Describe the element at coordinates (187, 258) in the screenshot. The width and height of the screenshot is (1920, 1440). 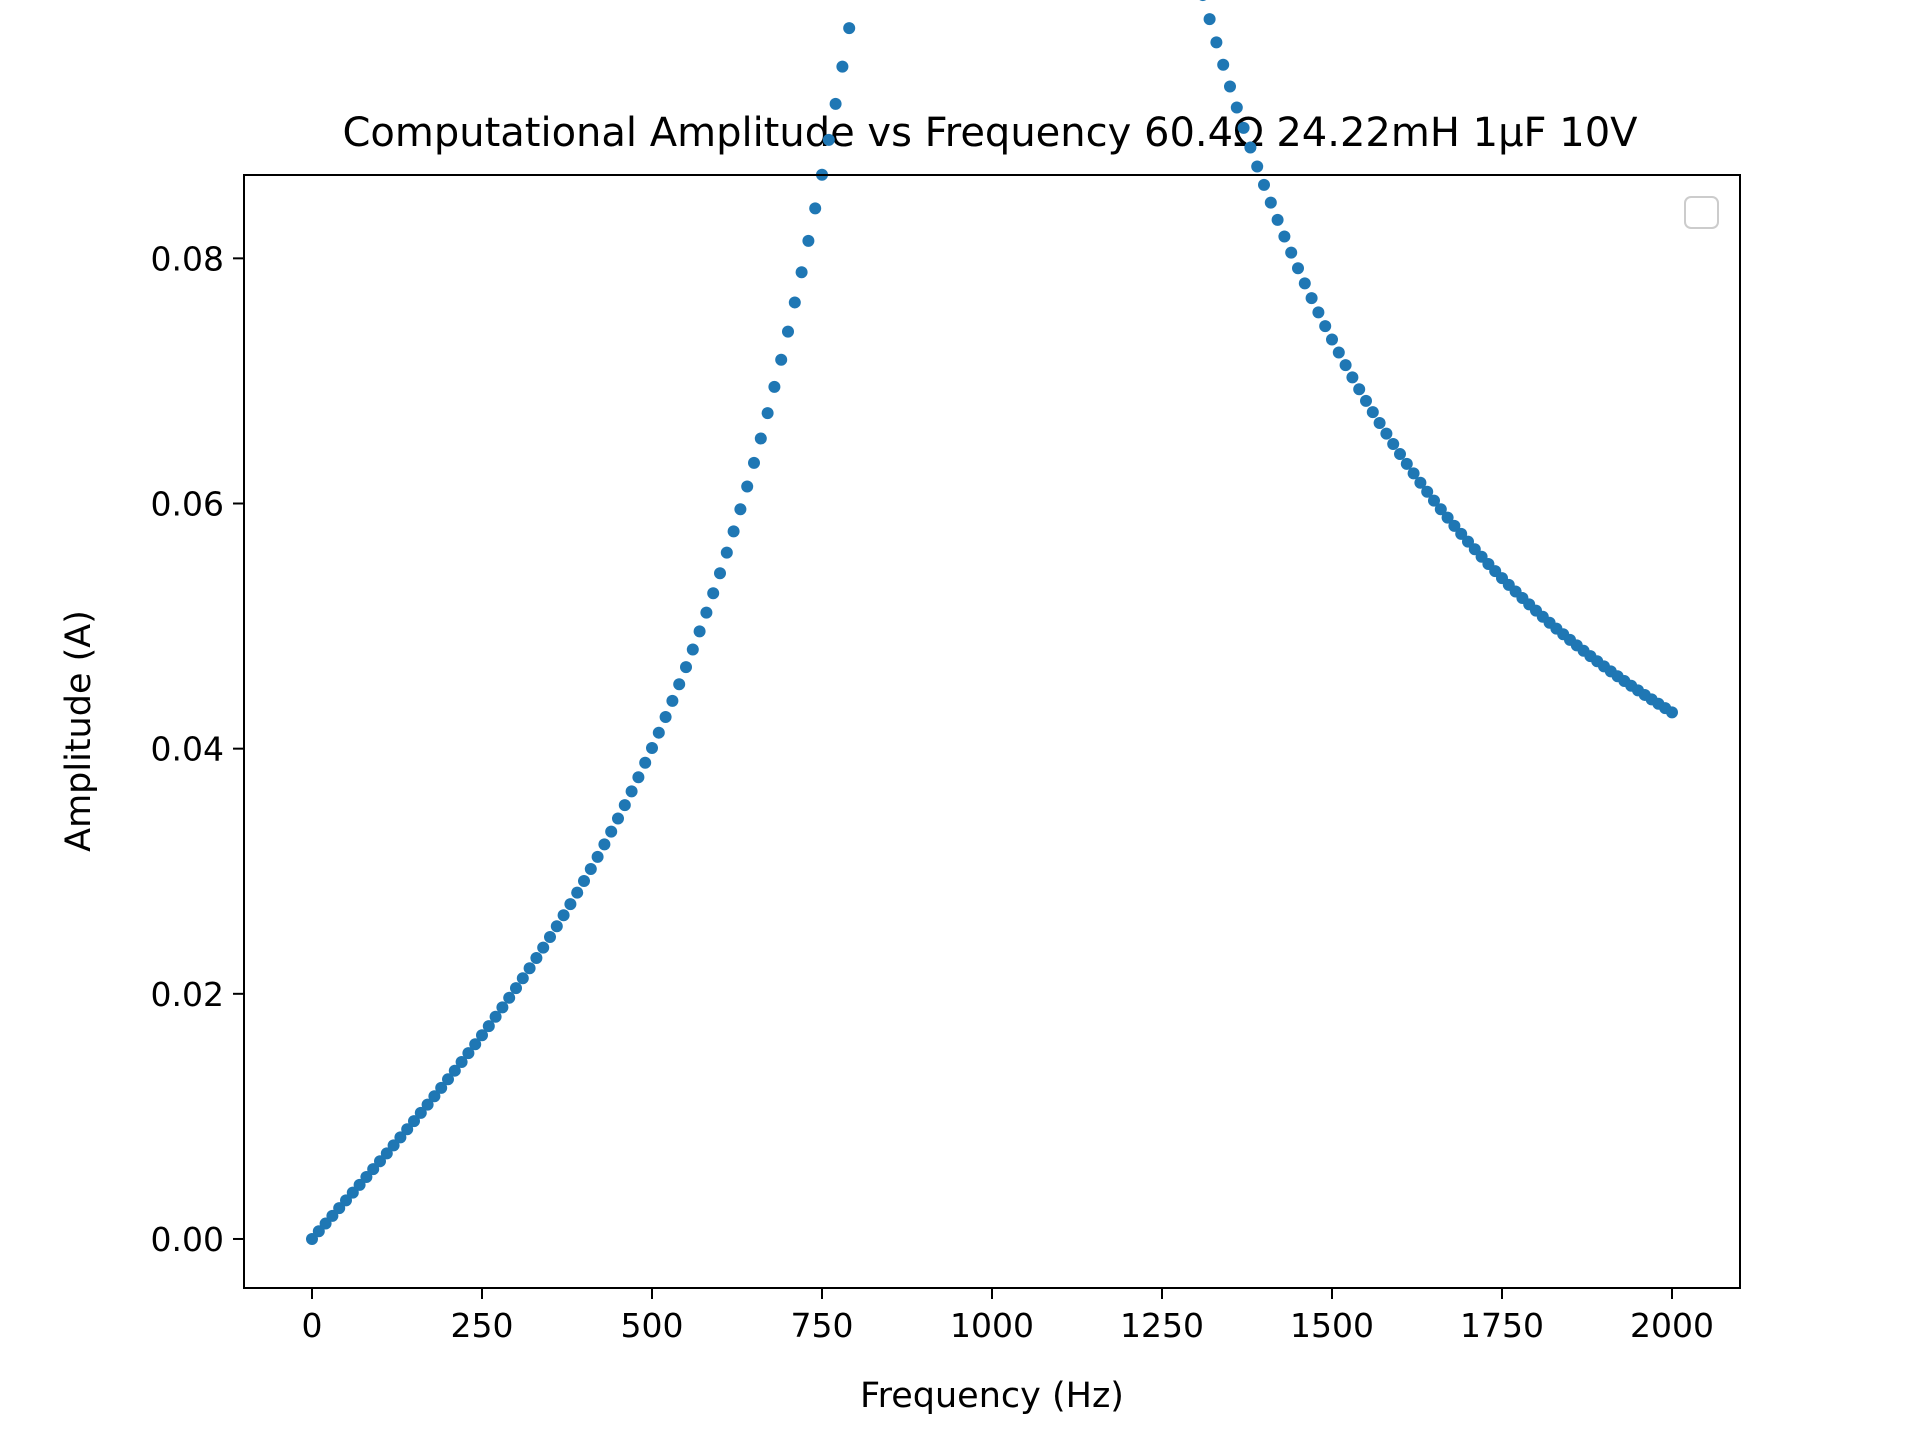
I see `y-tick-label: 0.08` at that location.